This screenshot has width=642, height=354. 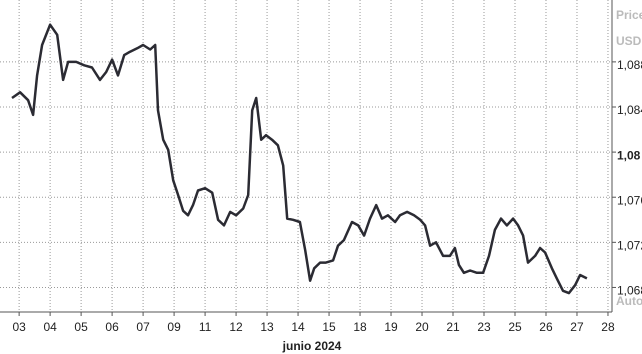 What do you see at coordinates (205, 327) in the screenshot?
I see `x-tick-label: 11` at bounding box center [205, 327].